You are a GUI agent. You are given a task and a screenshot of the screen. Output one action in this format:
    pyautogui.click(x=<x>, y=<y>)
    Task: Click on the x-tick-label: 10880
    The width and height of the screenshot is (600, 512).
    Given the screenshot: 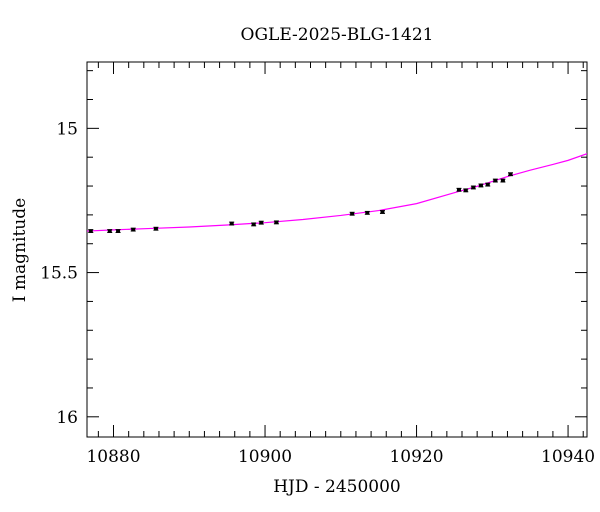 What is the action you would take?
    pyautogui.click(x=113, y=457)
    